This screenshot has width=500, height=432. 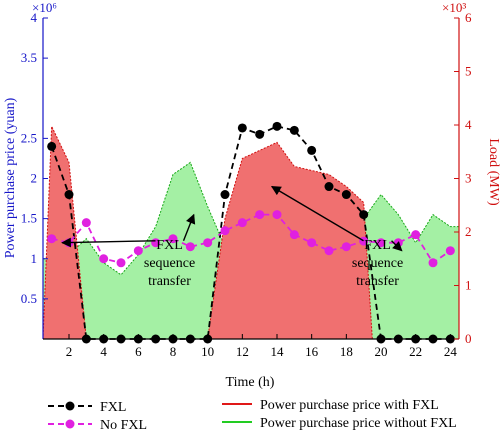 I want to click on x-tick-label-11: 24, so click(x=451, y=351).